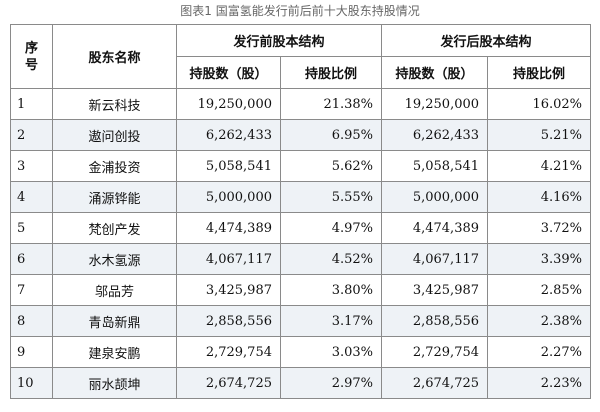 The height and width of the screenshot is (412, 600). I want to click on row-pre-shares: 3,425,987, so click(228, 290).